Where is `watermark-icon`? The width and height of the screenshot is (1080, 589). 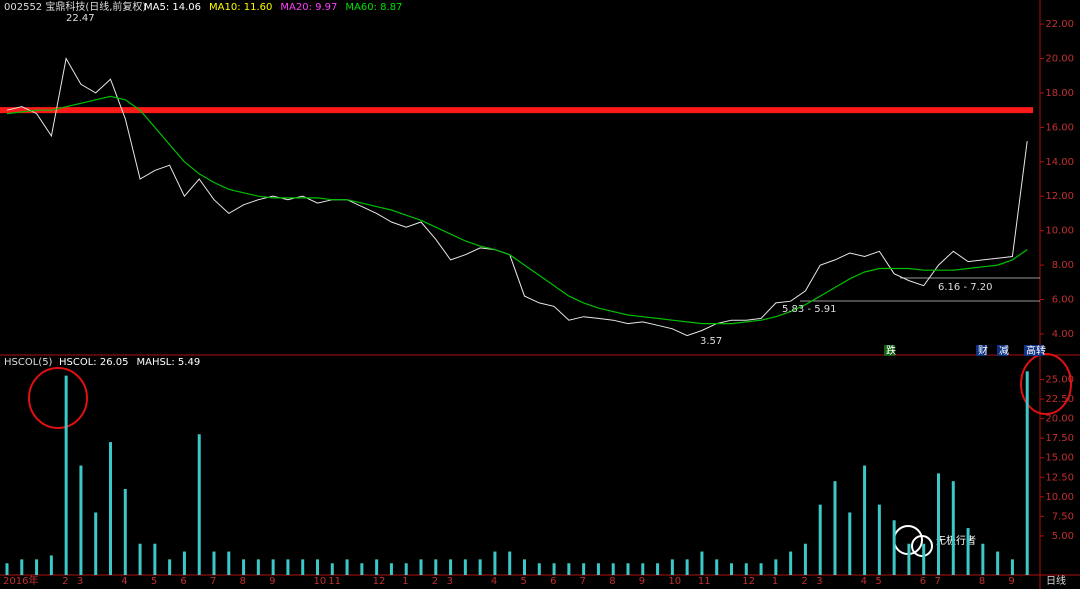 watermark-icon is located at coordinates (922, 546).